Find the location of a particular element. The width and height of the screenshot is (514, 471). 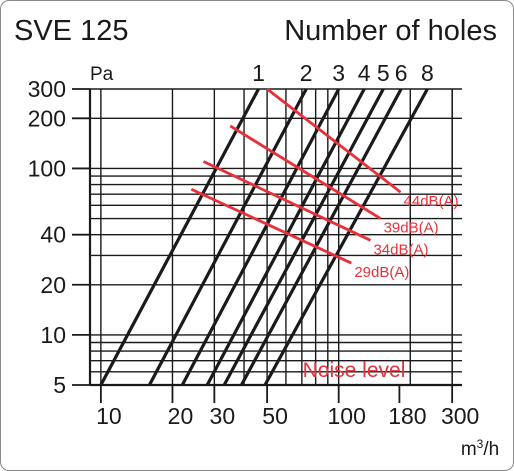

hole-label-6: 6 is located at coordinates (401, 73).